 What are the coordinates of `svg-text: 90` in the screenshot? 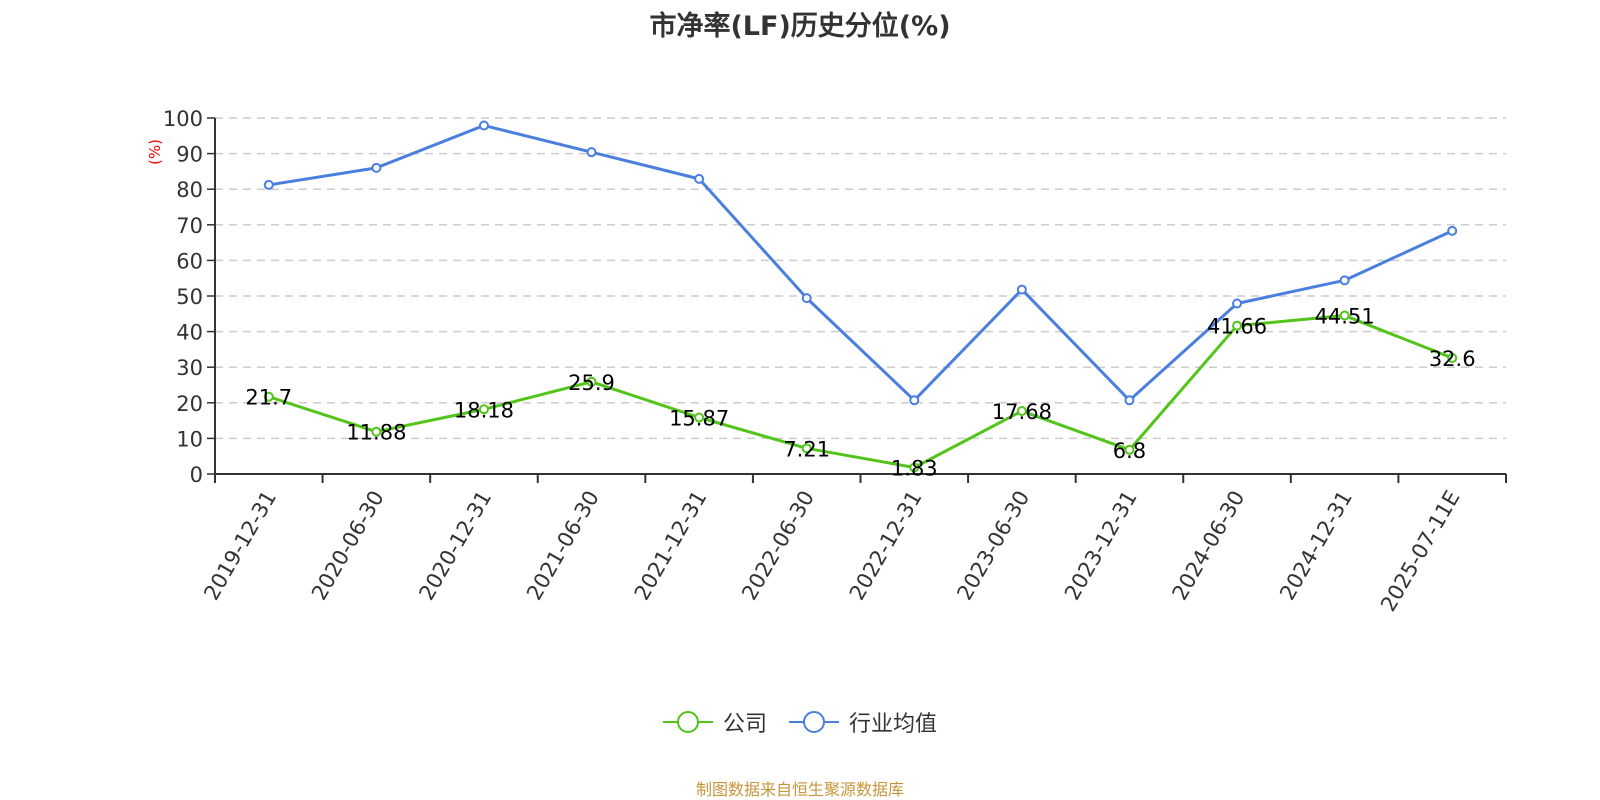 It's located at (189, 155).